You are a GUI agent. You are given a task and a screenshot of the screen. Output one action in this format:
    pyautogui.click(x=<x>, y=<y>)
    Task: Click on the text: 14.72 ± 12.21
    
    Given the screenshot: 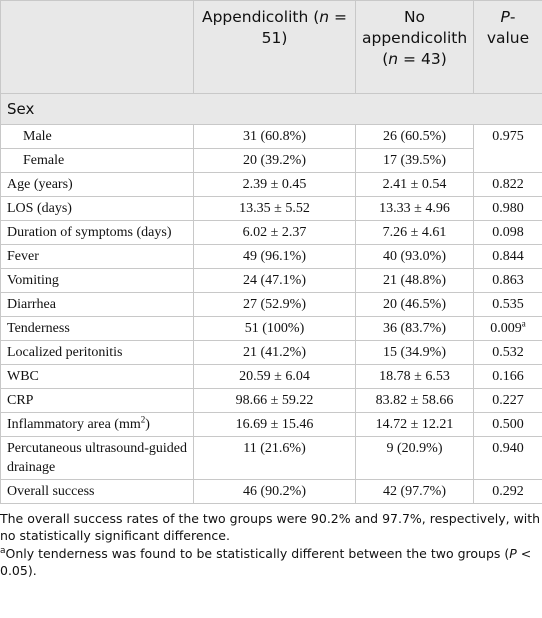 What is the action you would take?
    pyautogui.click(x=414, y=424)
    